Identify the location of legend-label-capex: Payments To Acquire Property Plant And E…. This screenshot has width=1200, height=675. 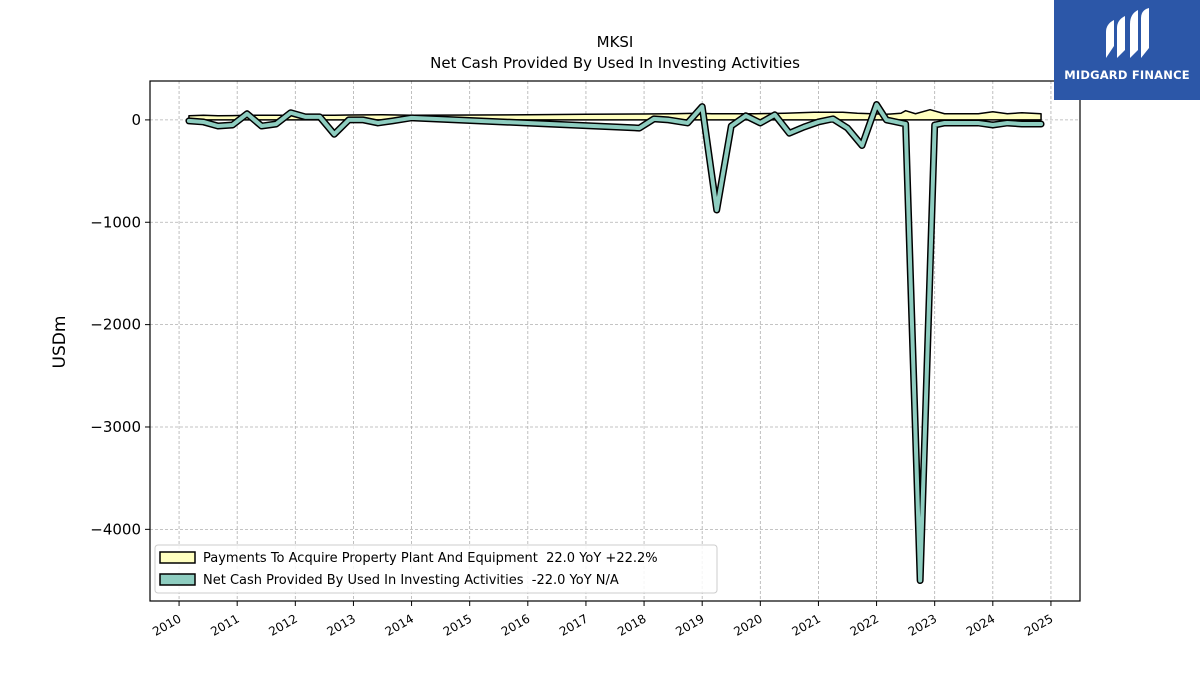
(430, 558).